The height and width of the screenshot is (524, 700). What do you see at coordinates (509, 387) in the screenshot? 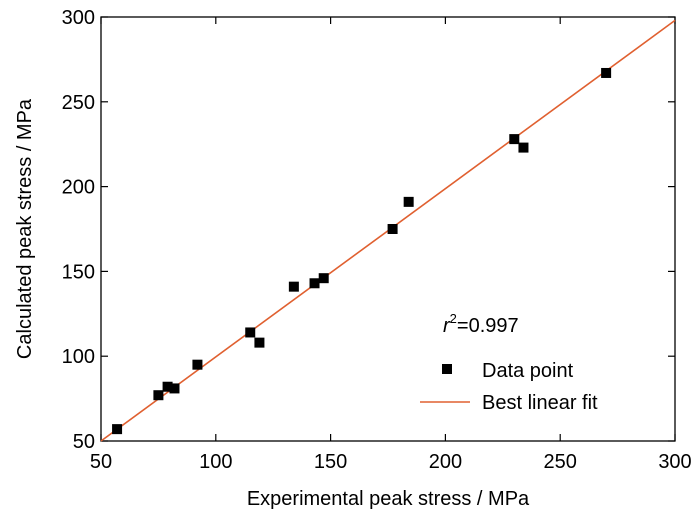
I see `legend: Data point Best linear fit` at bounding box center [509, 387].